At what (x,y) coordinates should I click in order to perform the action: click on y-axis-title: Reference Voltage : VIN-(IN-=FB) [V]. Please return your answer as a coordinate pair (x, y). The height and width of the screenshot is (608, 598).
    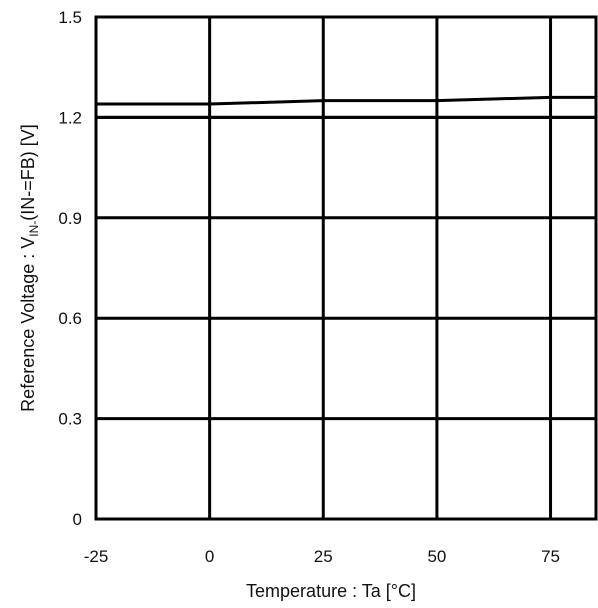
    Looking at the image, I should click on (29, 268).